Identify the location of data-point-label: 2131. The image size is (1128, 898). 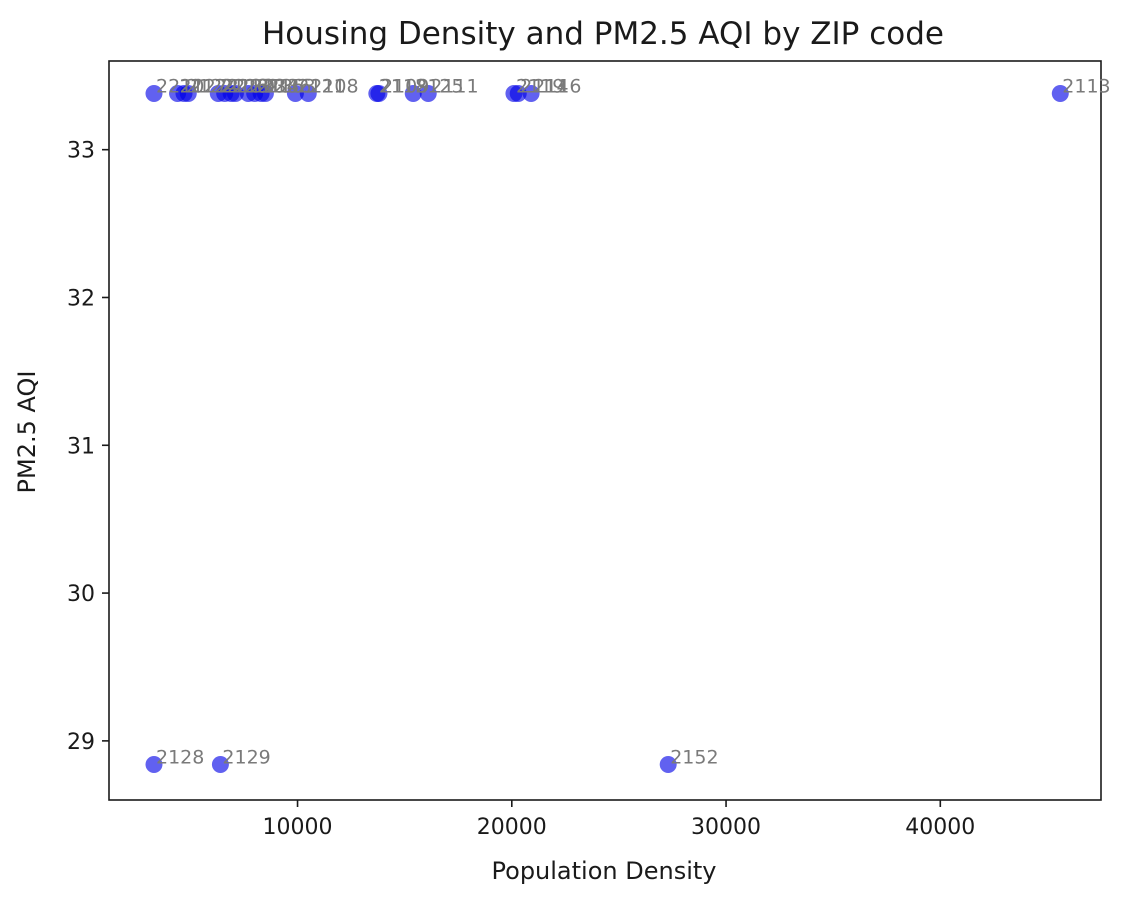
(257, 87).